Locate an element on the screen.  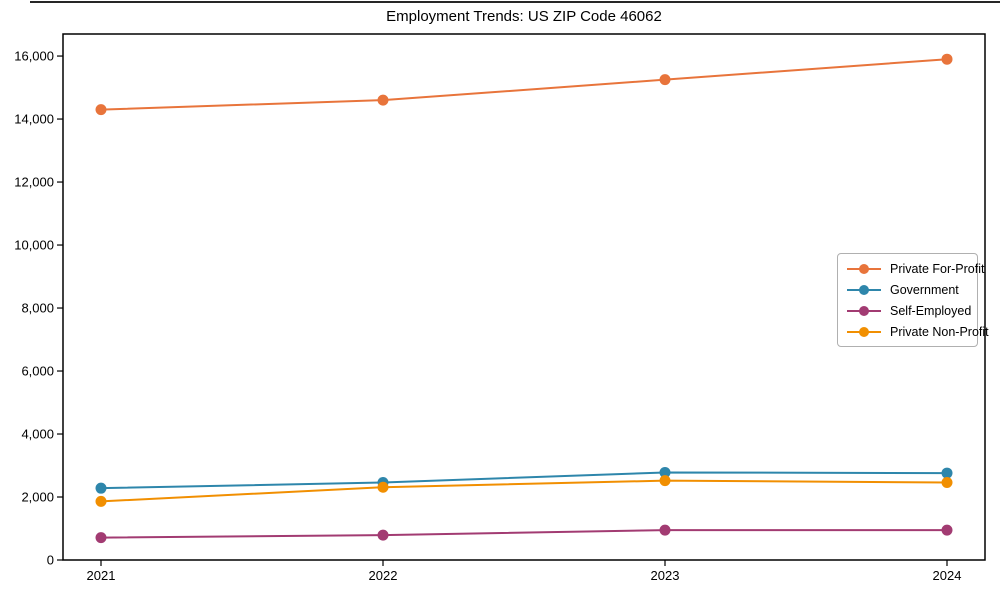
legend-item-label: Self-Employed is located at coordinates (931, 310).